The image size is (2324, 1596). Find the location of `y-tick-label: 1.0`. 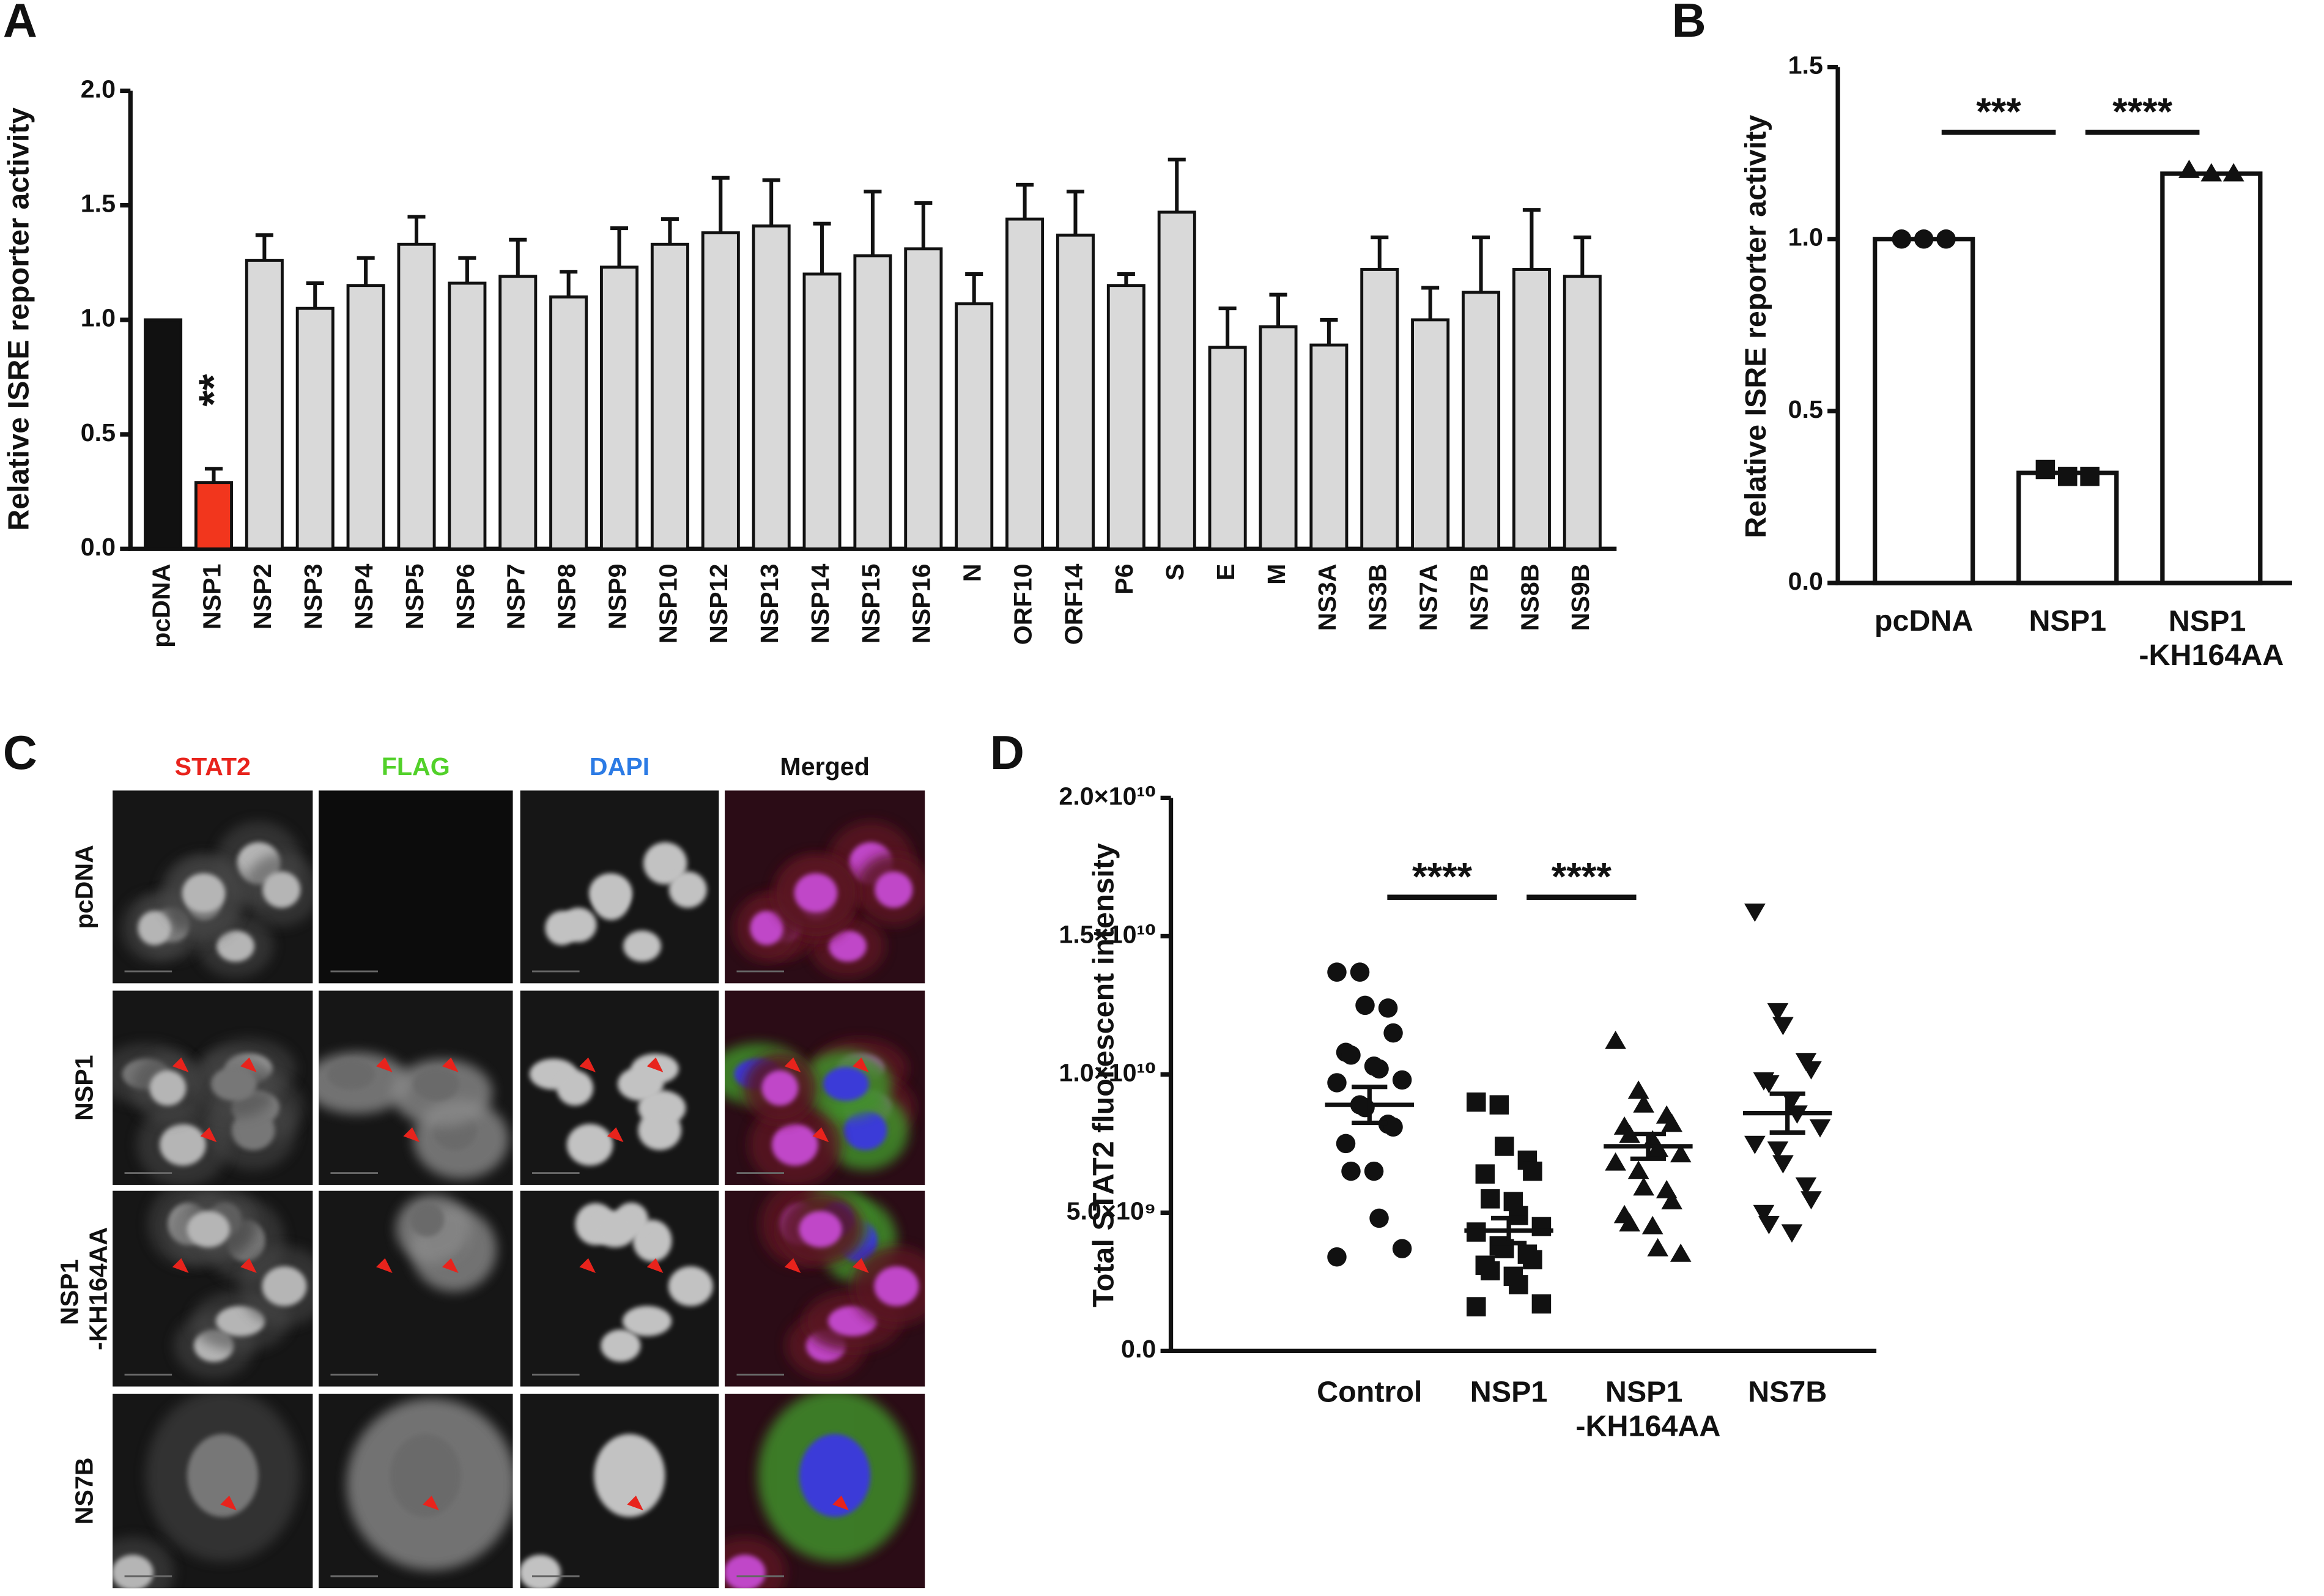

y-tick-label: 1.0 is located at coordinates (1805, 237).